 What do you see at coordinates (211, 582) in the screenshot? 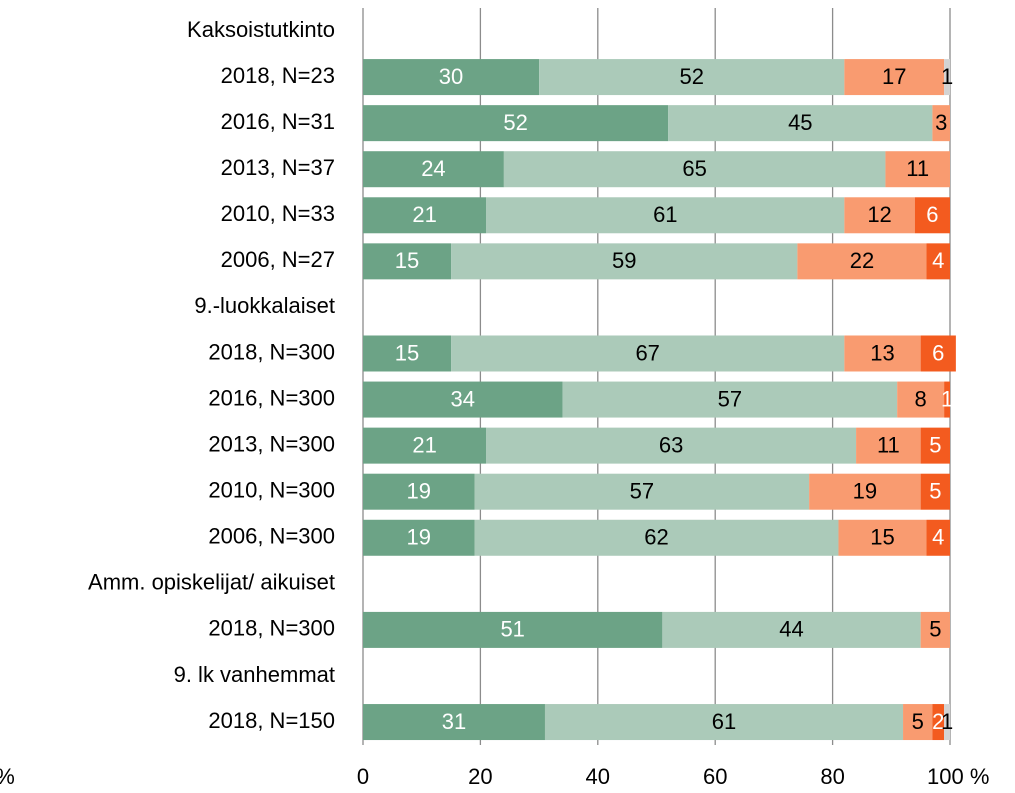
I see `y-tick-label: Amm. opiskelijat/ aikuiset` at bounding box center [211, 582].